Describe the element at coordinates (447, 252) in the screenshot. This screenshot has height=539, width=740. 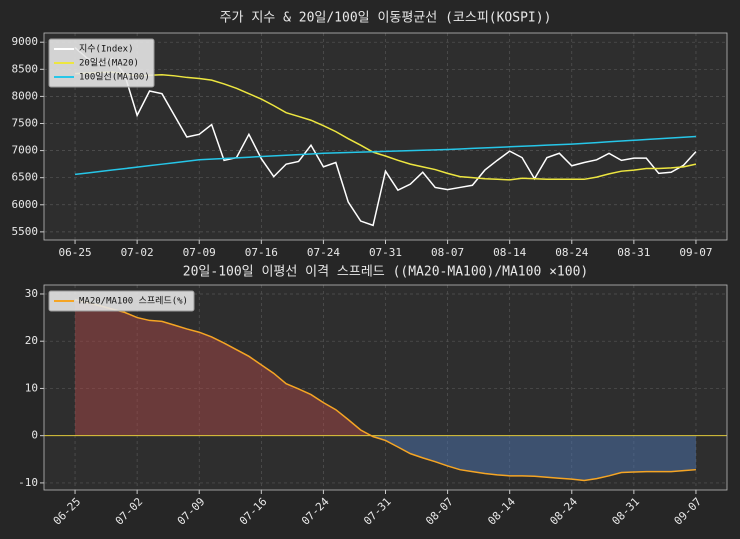
I see `x-tick-label: 08-07` at that location.